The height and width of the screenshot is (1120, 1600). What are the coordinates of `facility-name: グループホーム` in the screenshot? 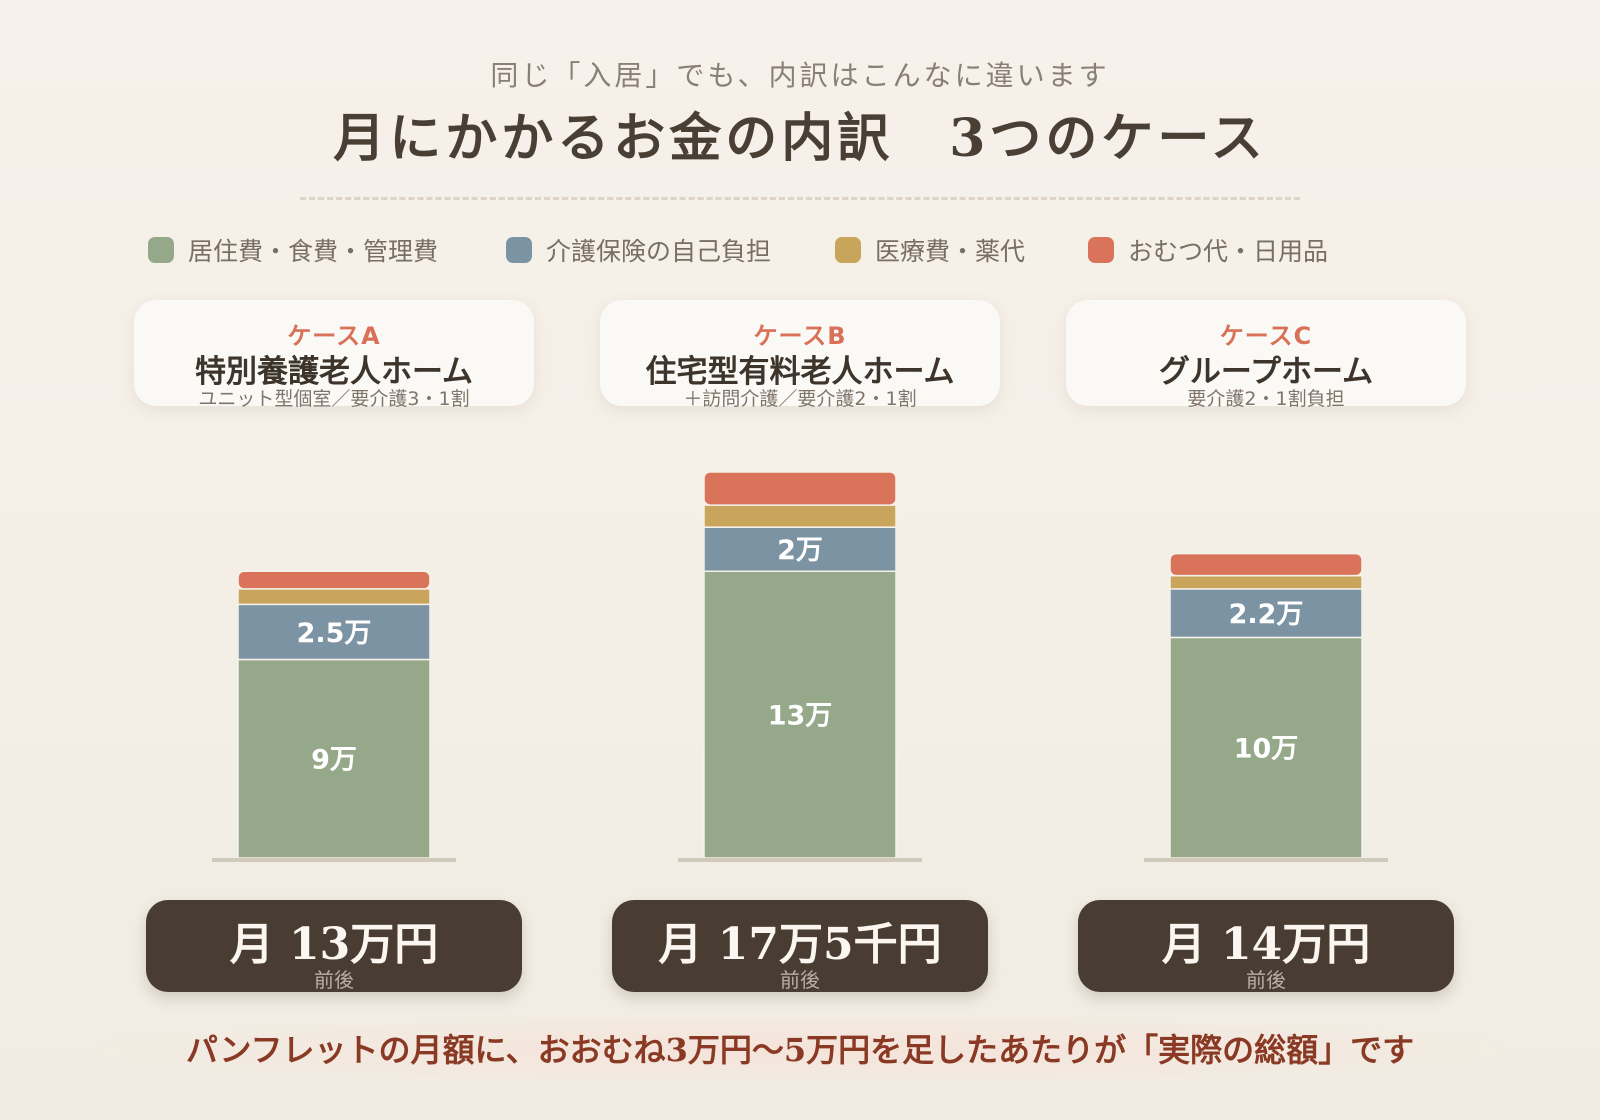 It's located at (1266, 372).